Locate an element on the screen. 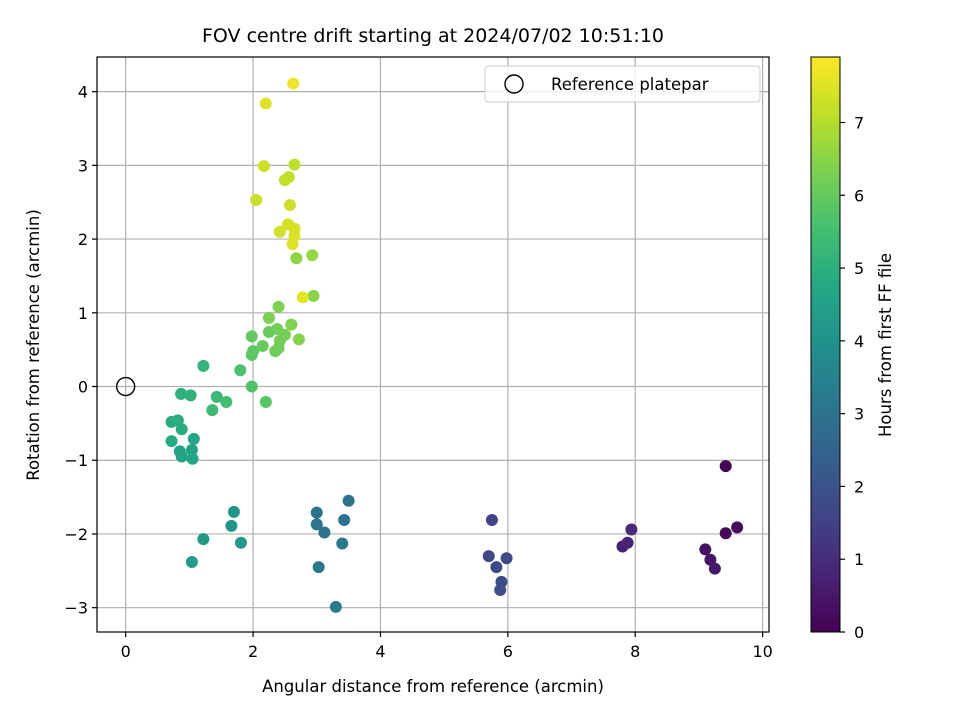 The width and height of the screenshot is (960, 720). colorbar-label: Hours from first FF file is located at coordinates (885, 345).